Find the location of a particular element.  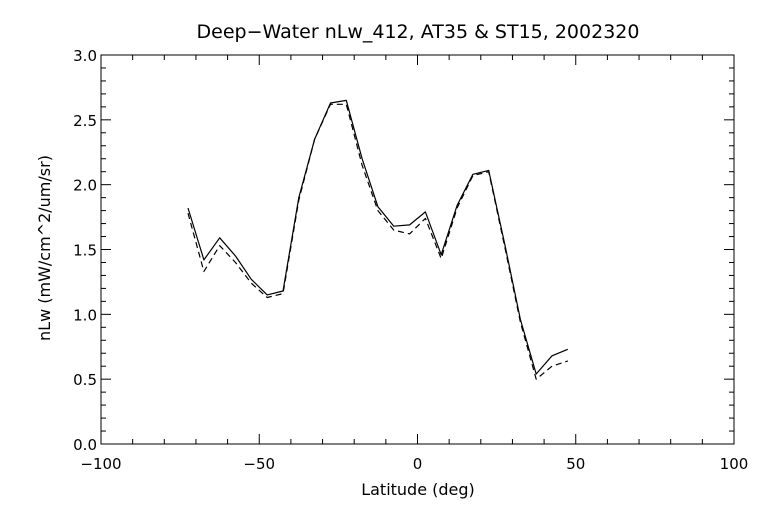

y-tick-label: 1.0 is located at coordinates (85, 315).